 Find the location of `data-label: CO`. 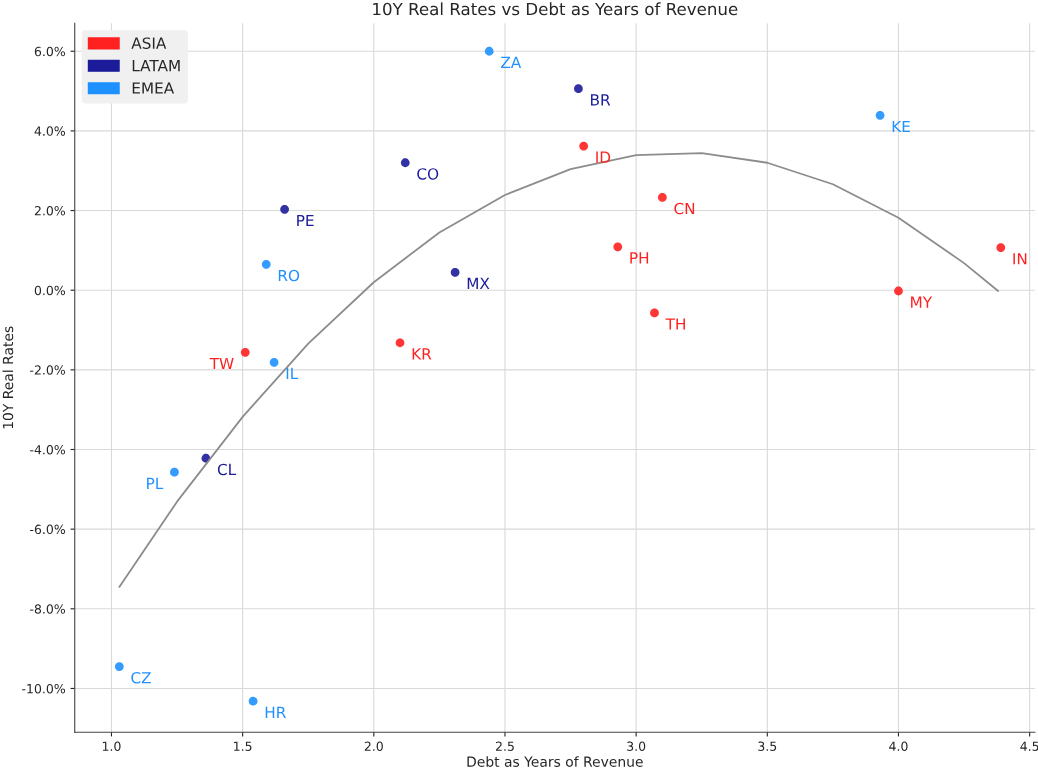

data-label: CO is located at coordinates (428, 174).